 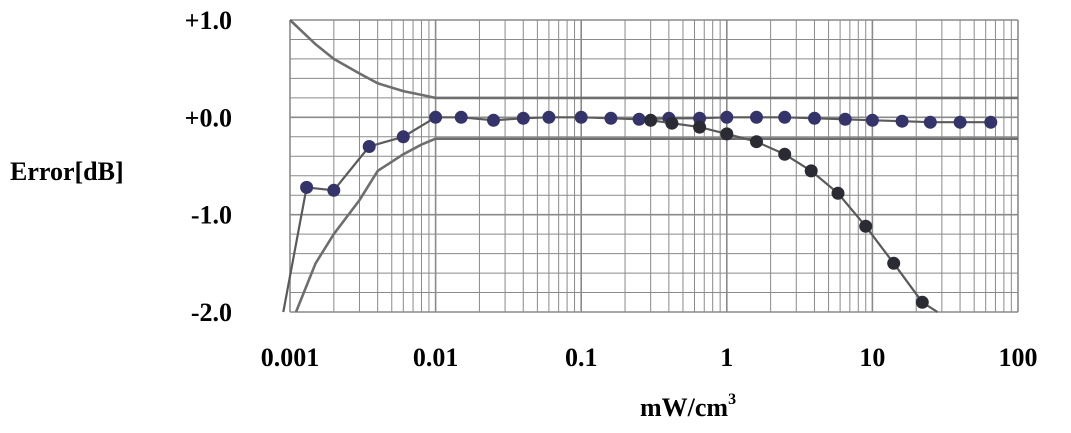 What do you see at coordinates (649, 357) in the screenshot?
I see `x-tick-labels: 0.001 0.01 0.1 1 10 100` at bounding box center [649, 357].